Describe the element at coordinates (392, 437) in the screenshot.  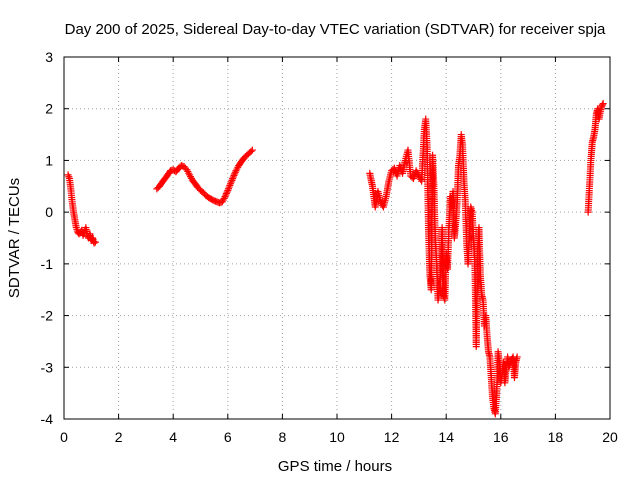
I see `x-tick-label: 12` at that location.